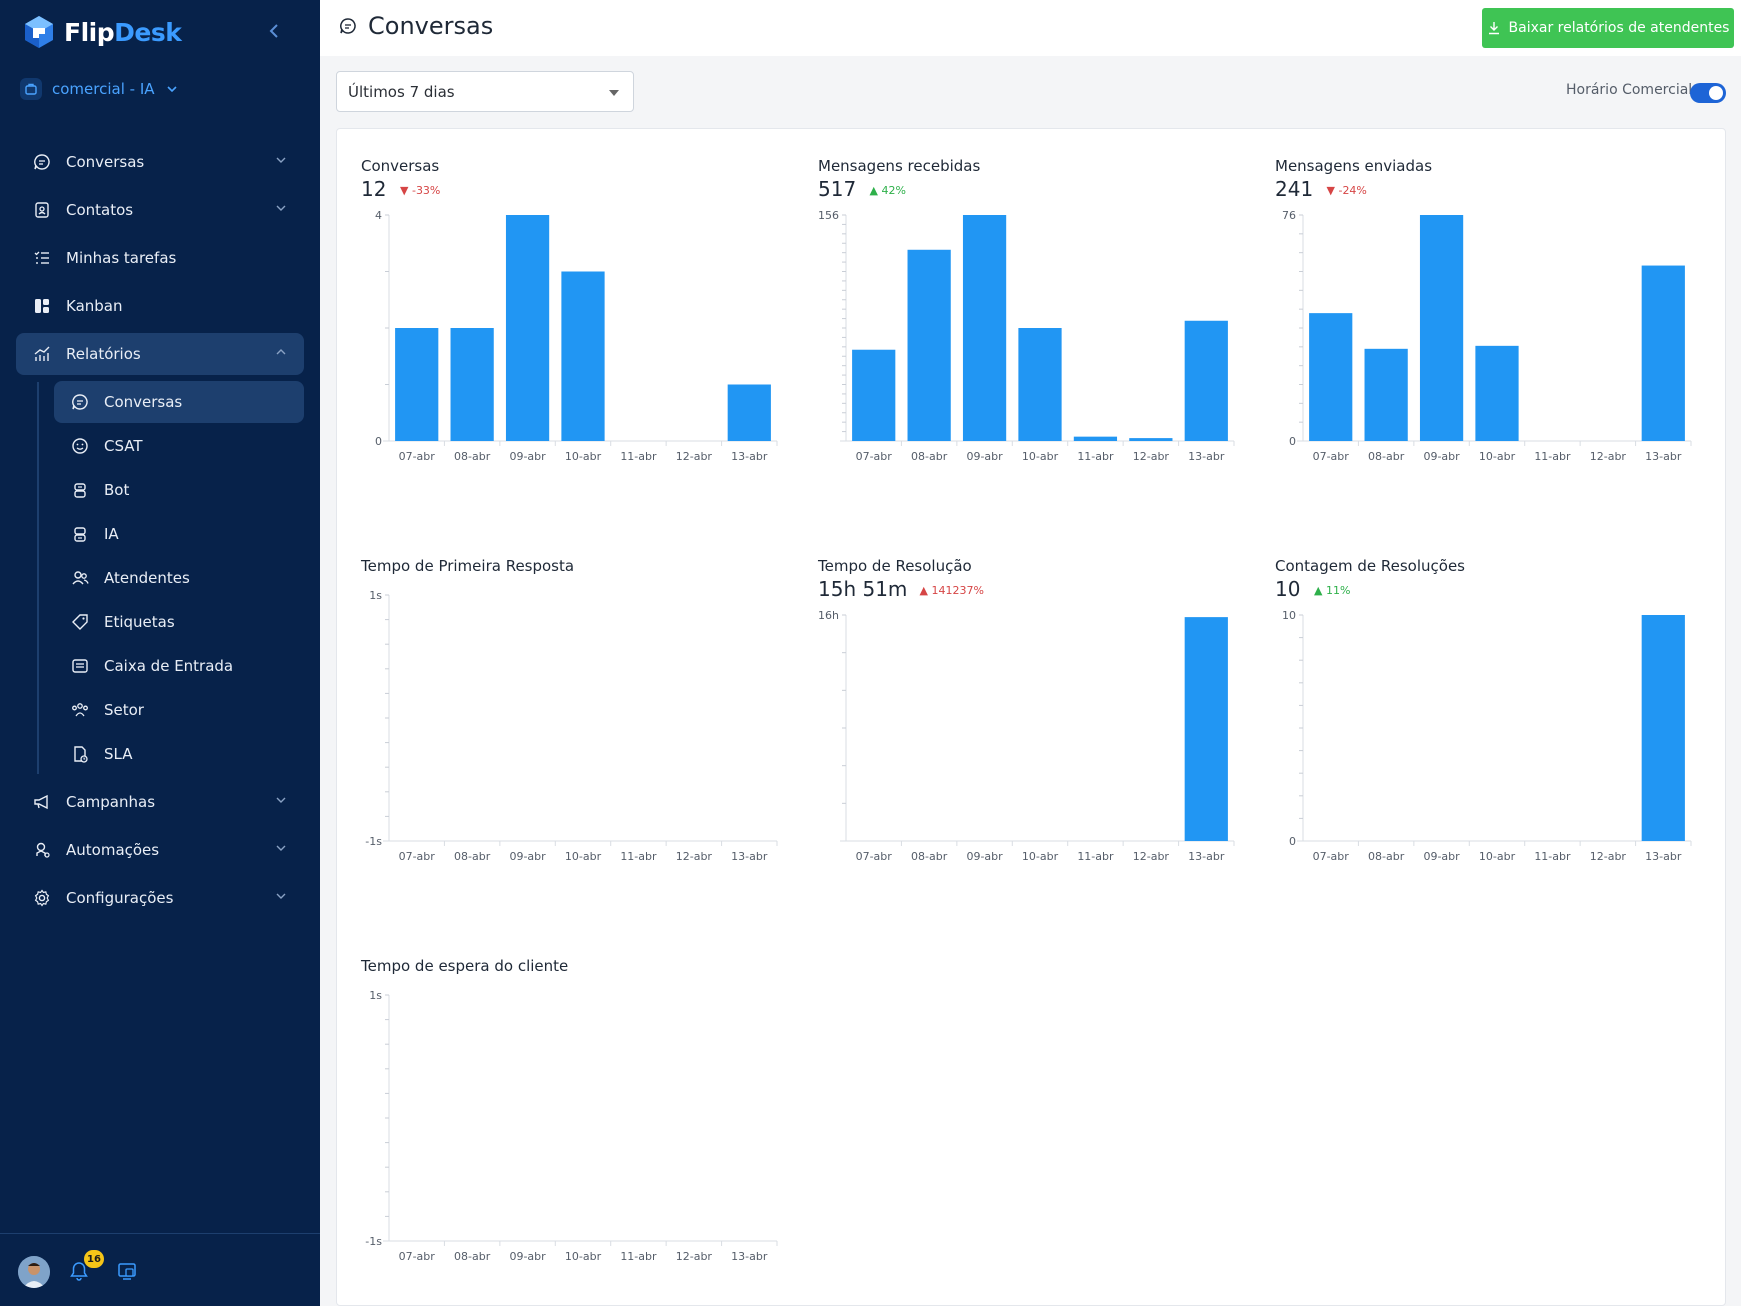  Describe the element at coordinates (80, 754) in the screenshot. I see `sla-document-icon` at that location.